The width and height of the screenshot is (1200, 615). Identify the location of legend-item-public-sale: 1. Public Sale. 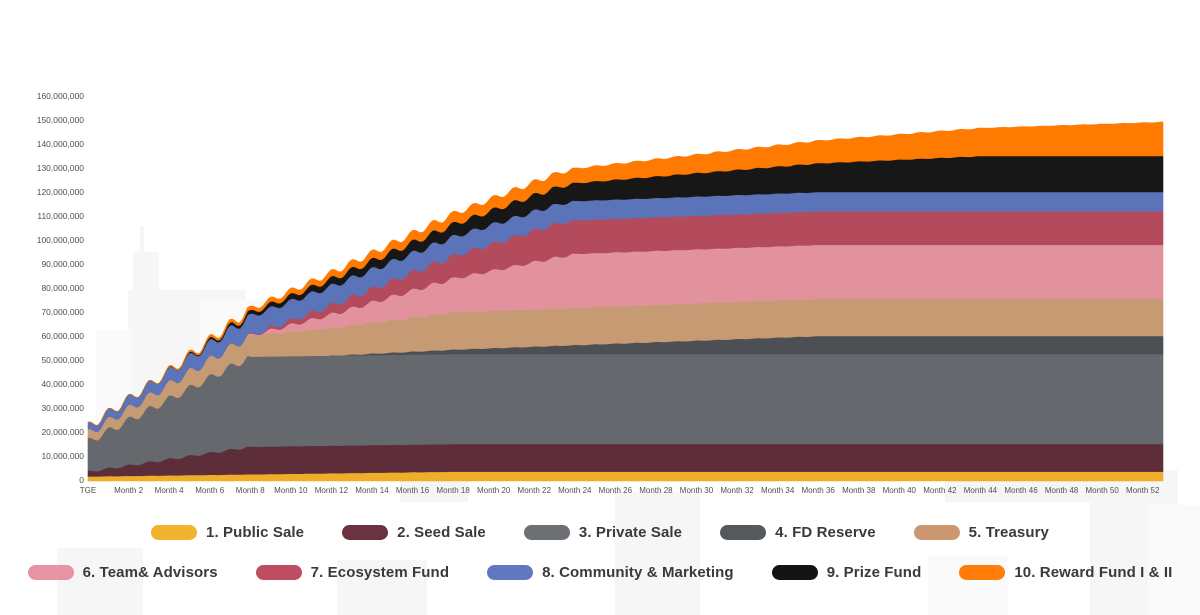
(227, 532).